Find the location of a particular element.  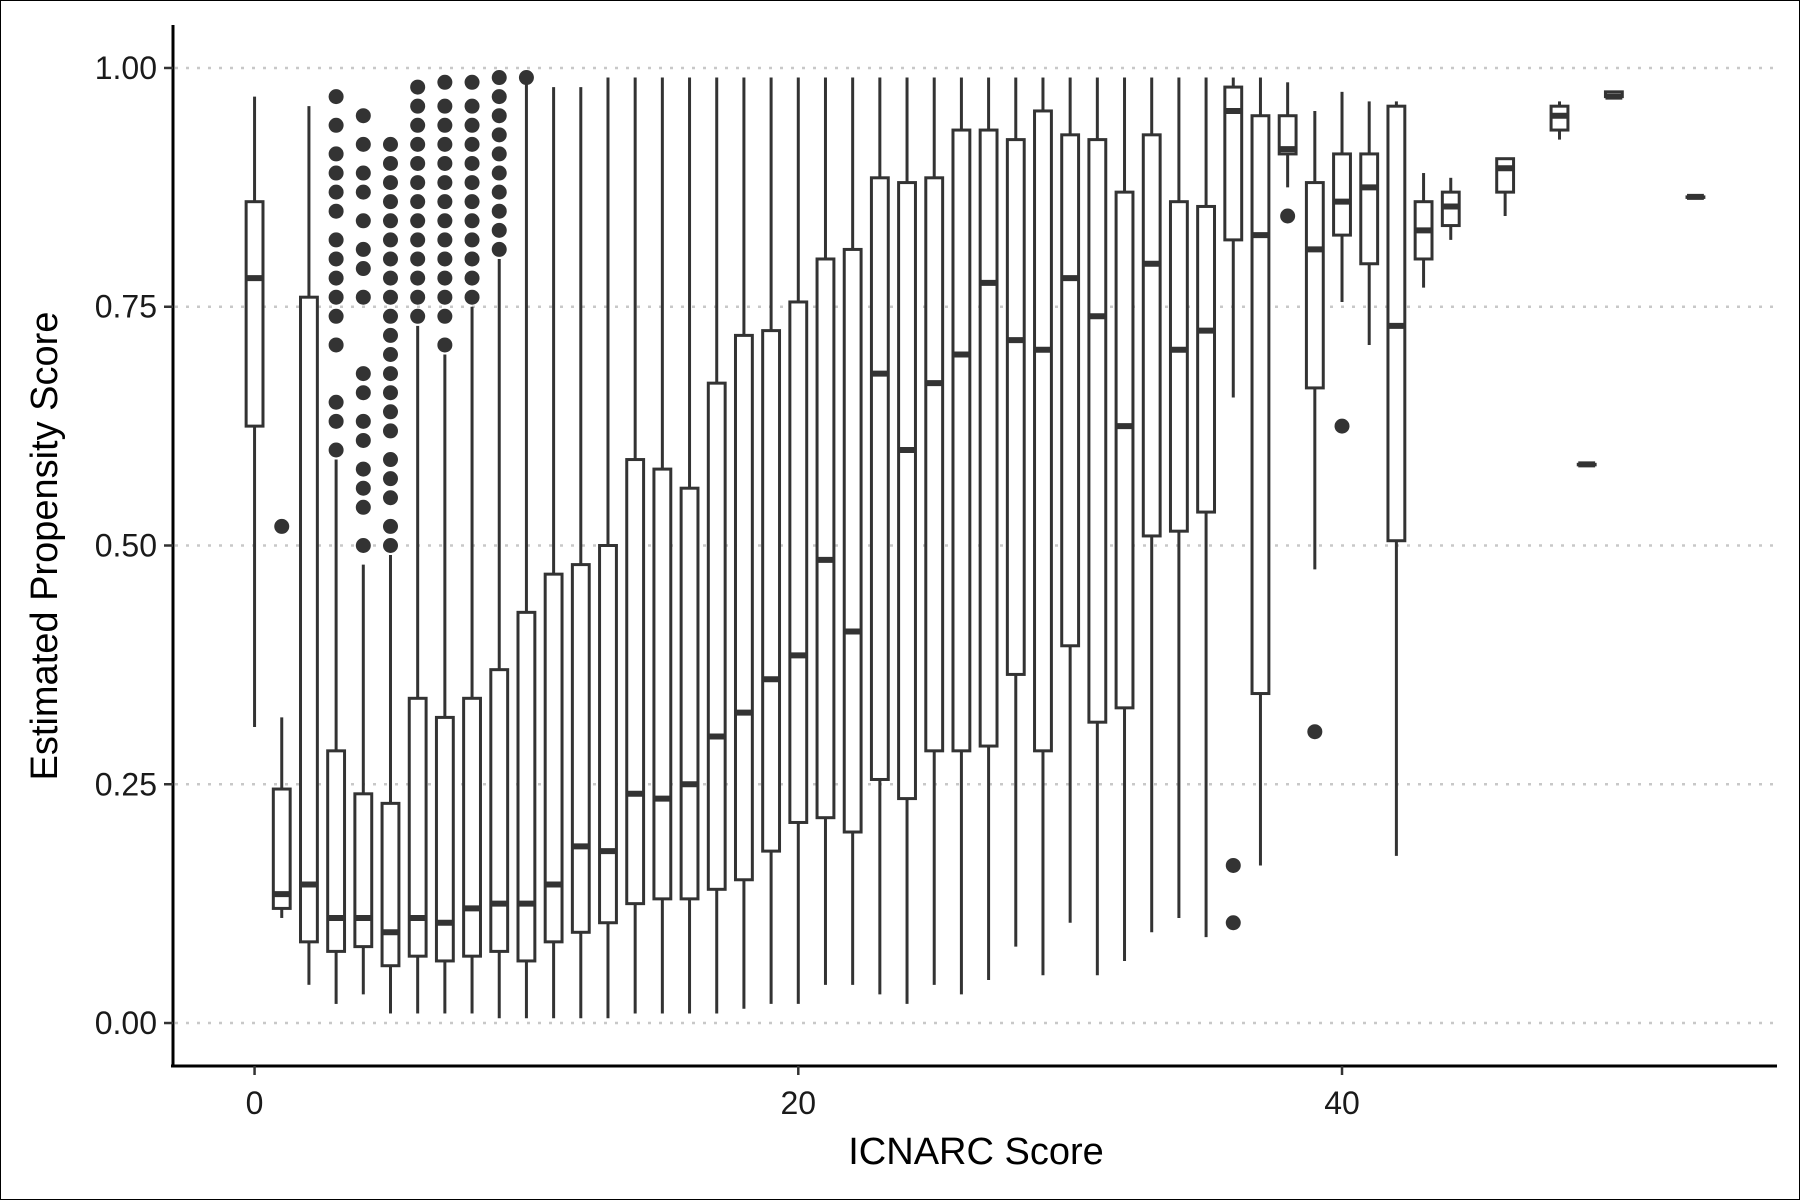

x-axis-title: ICNARC Score is located at coordinates (976, 1152).